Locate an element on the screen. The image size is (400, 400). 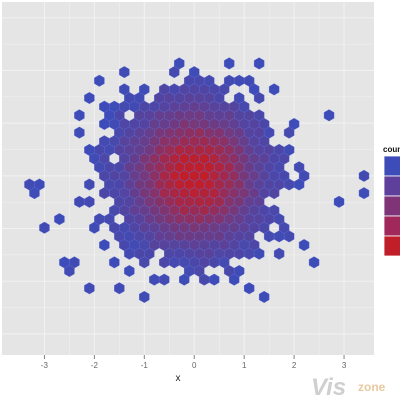
x-axis-ticks: -3 -2 -1 0 1 2 3 is located at coordinates (194, 362).